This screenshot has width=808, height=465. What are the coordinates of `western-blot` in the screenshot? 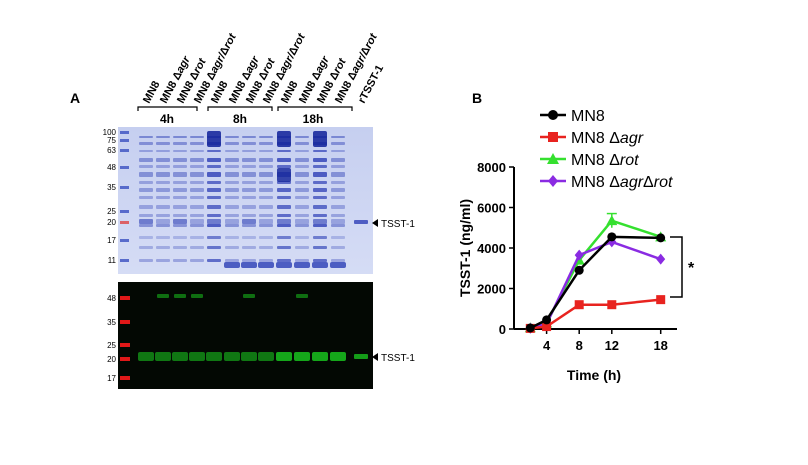 It's located at (245, 335).